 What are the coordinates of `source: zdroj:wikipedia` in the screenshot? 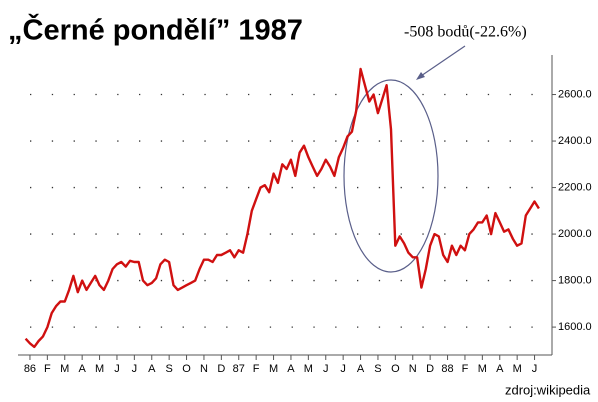 It's located at (548, 389).